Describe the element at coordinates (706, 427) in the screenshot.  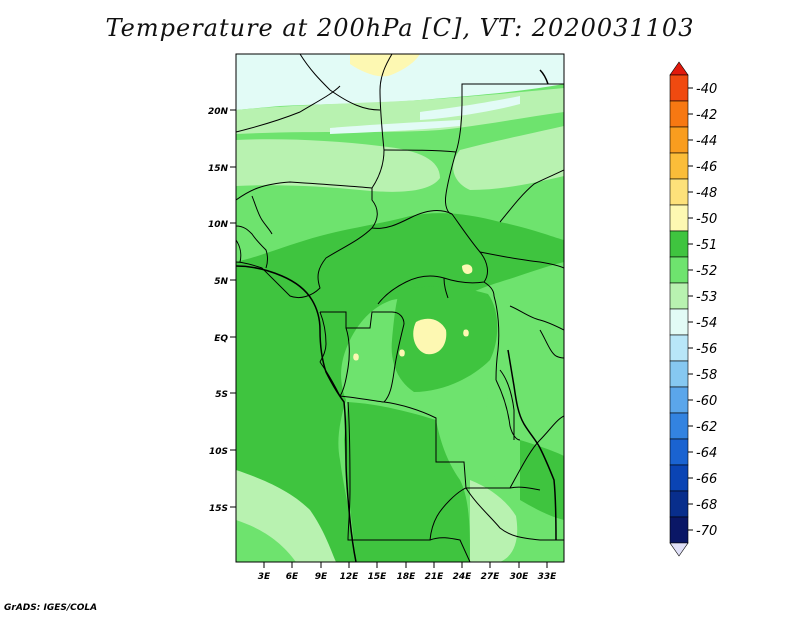
I see `colorbar-label: -62` at that location.